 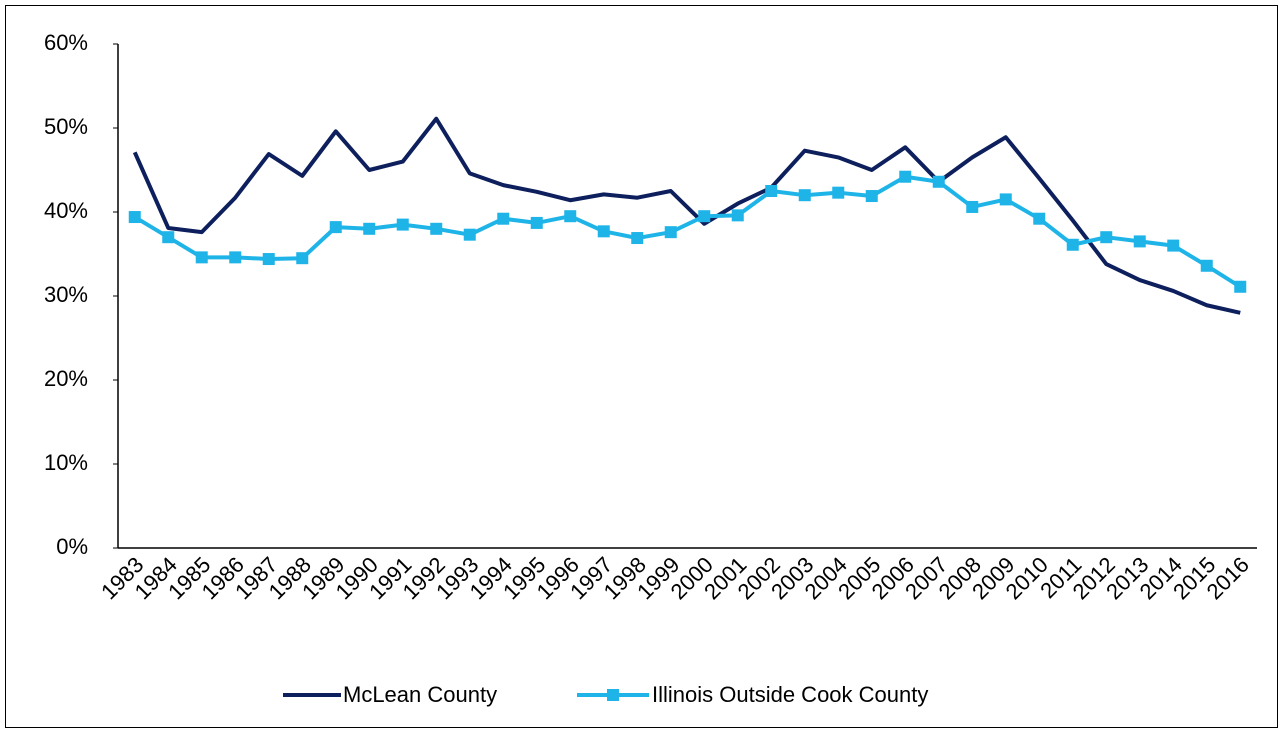 What do you see at coordinates (72, 546) in the screenshot?
I see `y-tick-label: 0%` at bounding box center [72, 546].